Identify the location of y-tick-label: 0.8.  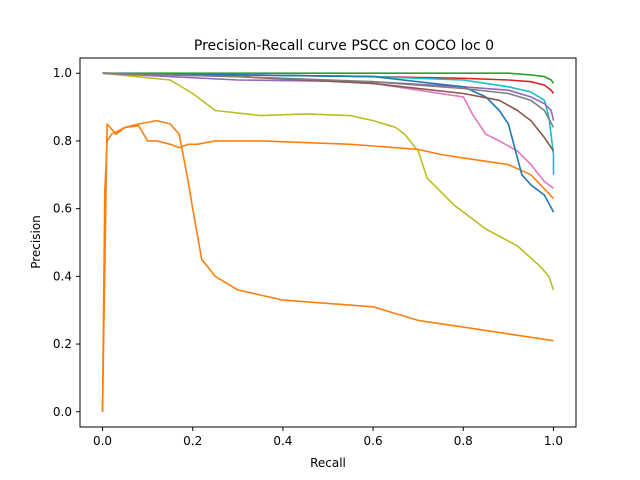
(62, 141).